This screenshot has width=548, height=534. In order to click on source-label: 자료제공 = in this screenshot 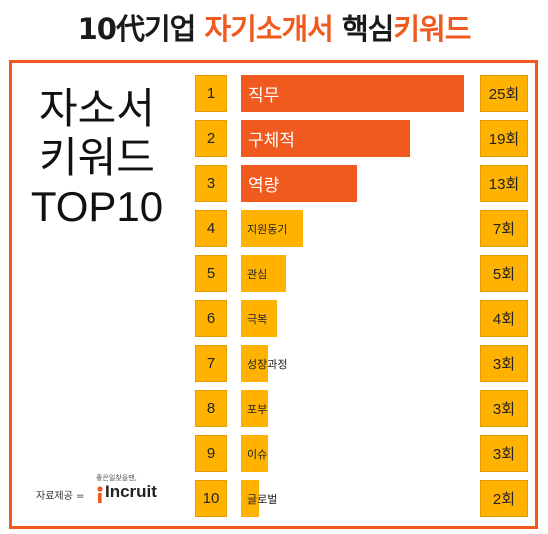, I will do `click(60, 496)`.